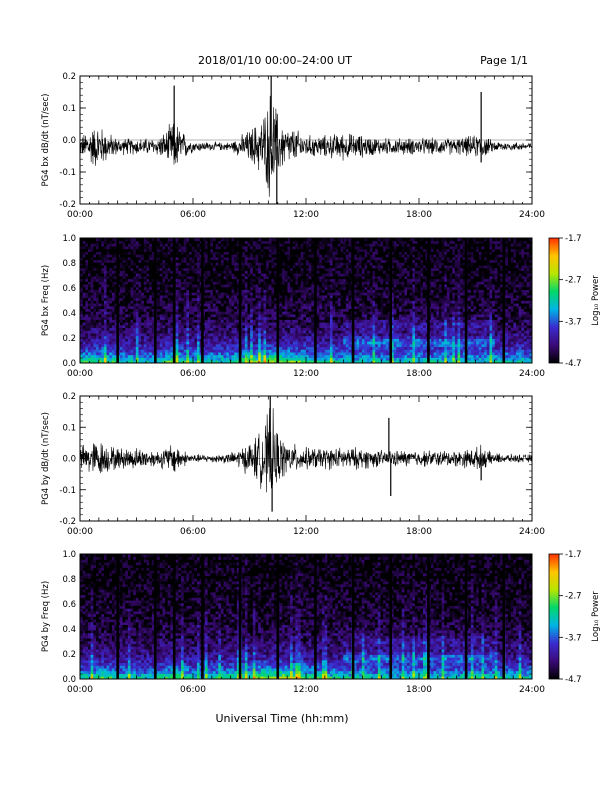  What do you see at coordinates (46, 300) in the screenshot?
I see `y-axis-label: PG4 bx Freq (Hz)` at bounding box center [46, 300].